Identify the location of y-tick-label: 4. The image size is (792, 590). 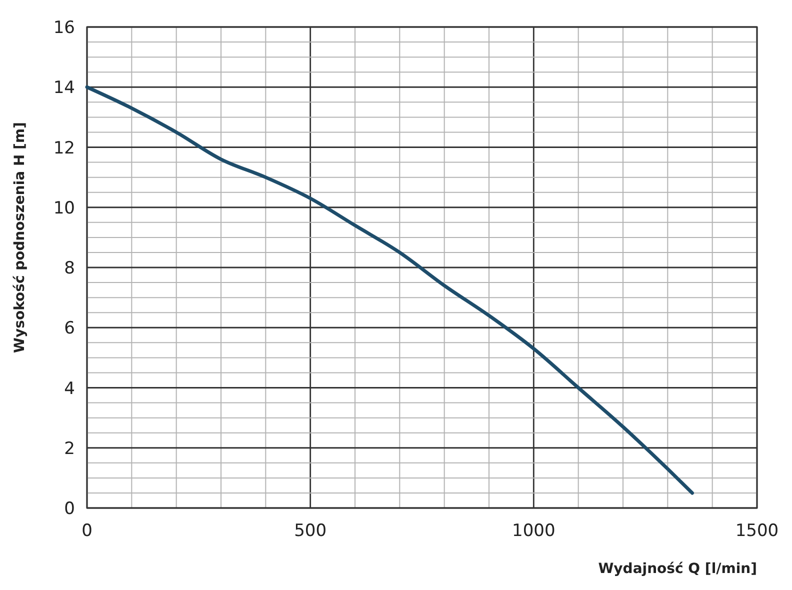
(69, 388).